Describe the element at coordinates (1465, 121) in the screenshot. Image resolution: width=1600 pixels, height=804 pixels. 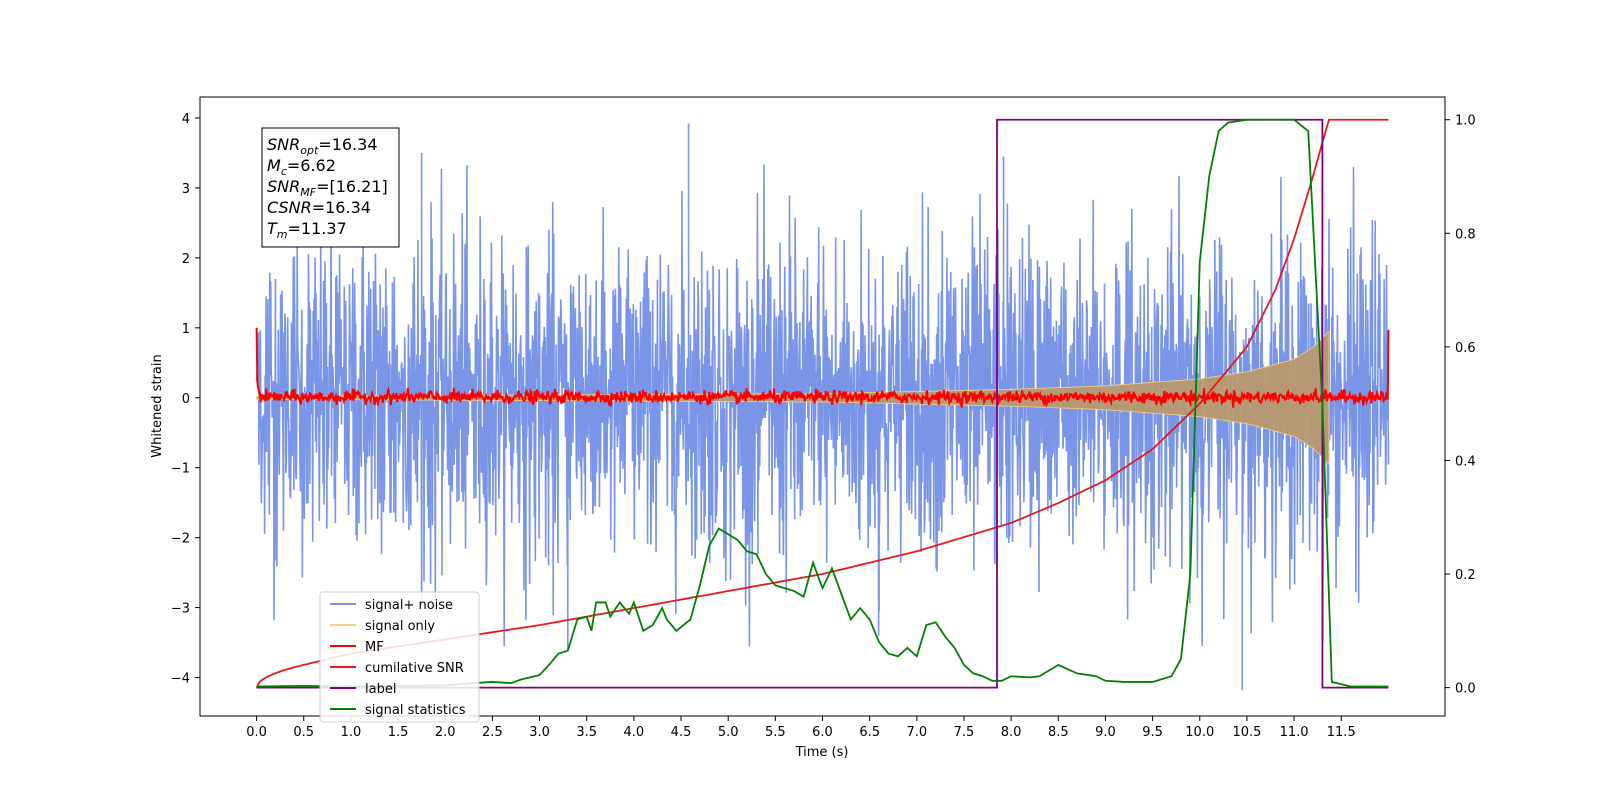
I see `y-right-tick-label: 1.0` at that location.